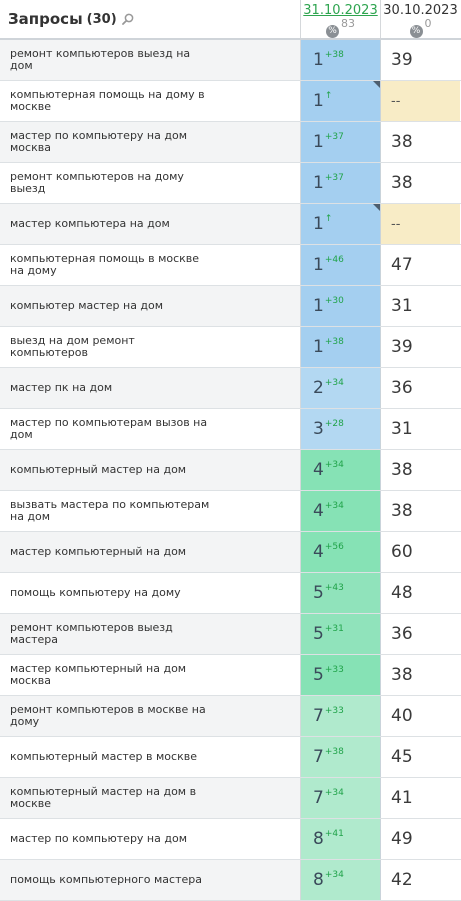 The height and width of the screenshot is (901, 461). Describe the element at coordinates (420, 552) in the screenshot. I see `previous-position-cell: 60` at that location.